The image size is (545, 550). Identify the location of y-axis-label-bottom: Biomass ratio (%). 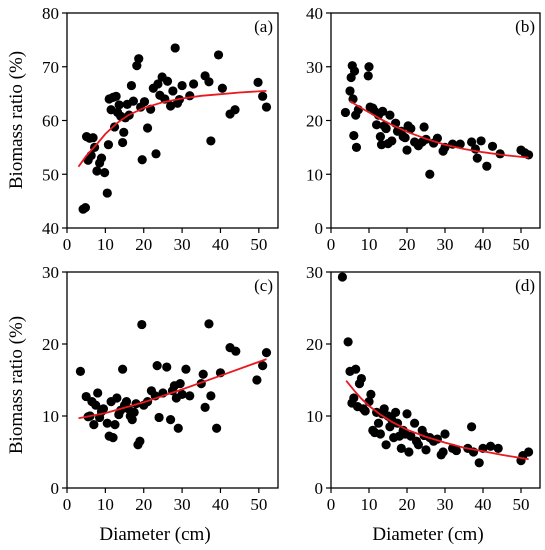
(16, 385).